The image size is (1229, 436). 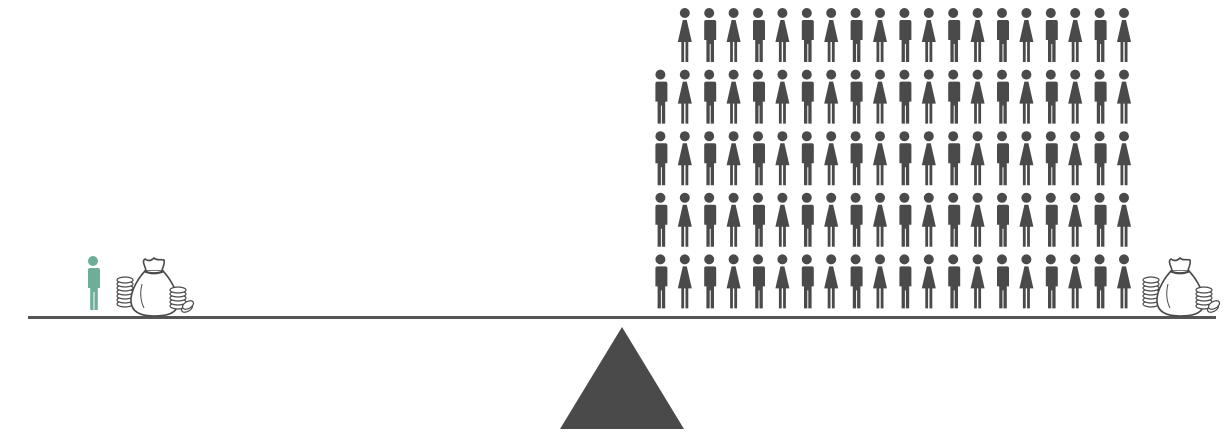 What do you see at coordinates (156, 287) in the screenshot?
I see `money-bag-icon-left` at bounding box center [156, 287].